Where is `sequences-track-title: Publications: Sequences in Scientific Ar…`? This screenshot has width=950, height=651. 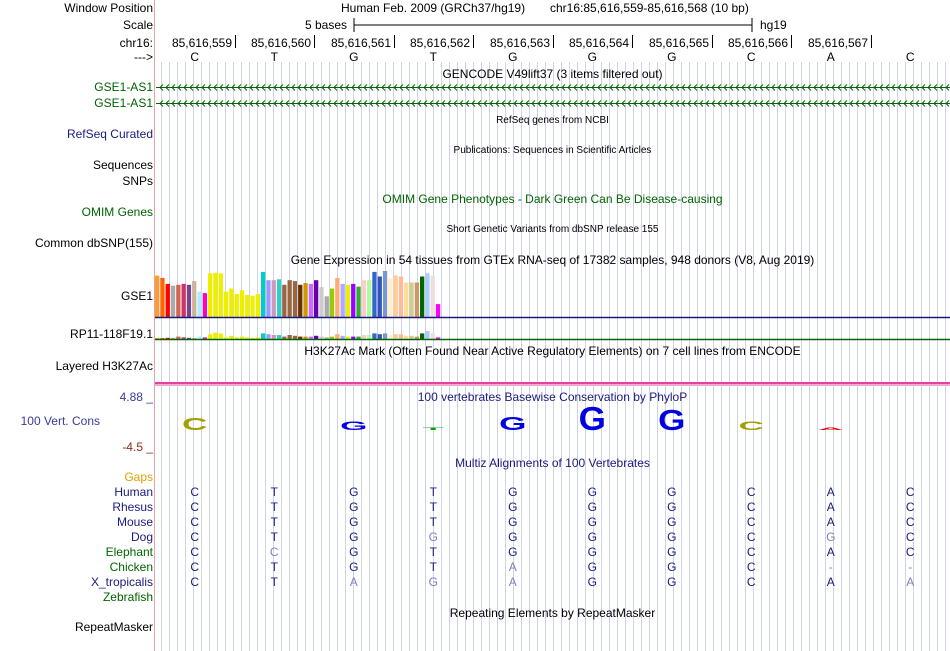 sequences-track-title: Publications: Sequences in Scientific Ar… is located at coordinates (552, 150).